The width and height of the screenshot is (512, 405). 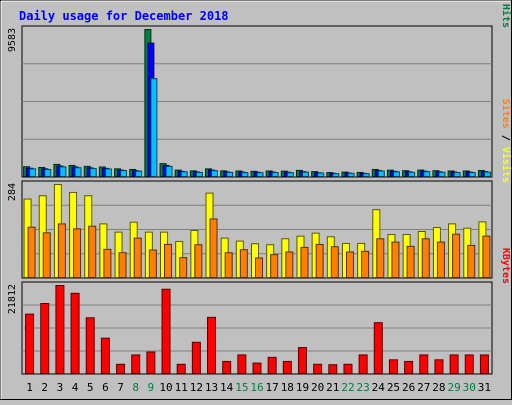 I want to click on x-tick-label-day-21: 21, so click(x=332, y=387).